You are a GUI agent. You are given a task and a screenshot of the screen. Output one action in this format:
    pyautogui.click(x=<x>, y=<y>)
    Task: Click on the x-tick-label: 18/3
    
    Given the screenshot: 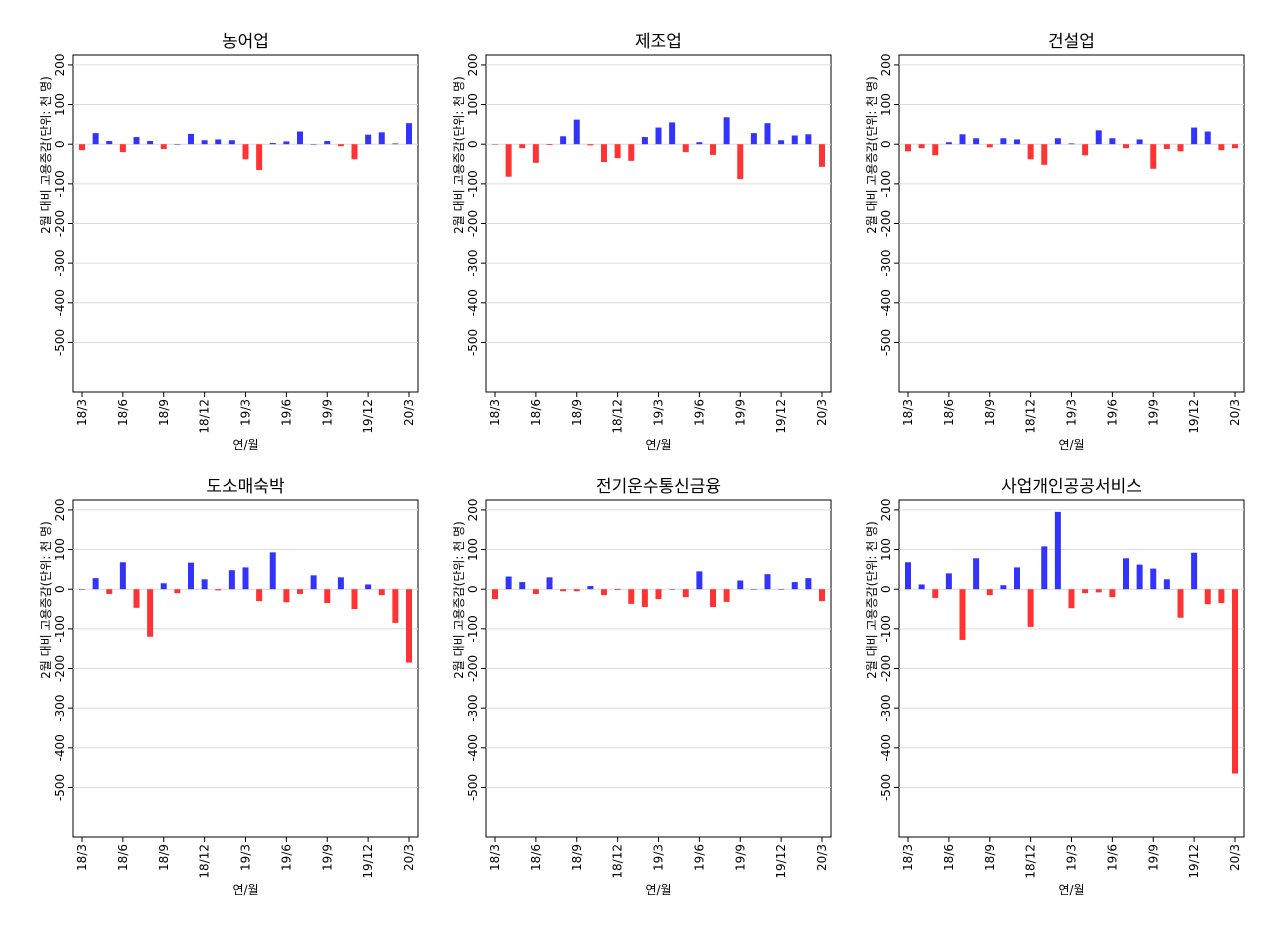 What is the action you would take?
    pyautogui.click(x=908, y=857)
    